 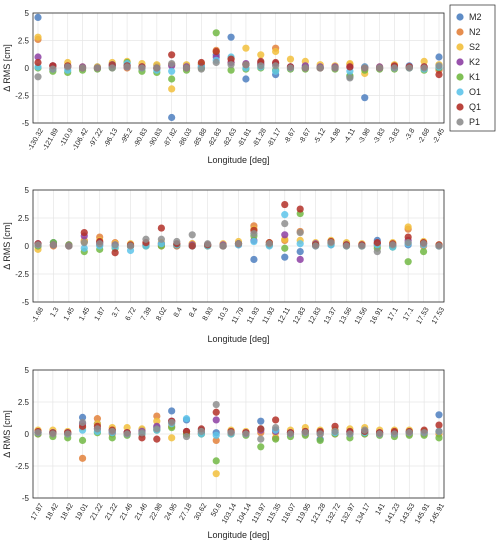 What do you see at coordinates (394, 135) in the screenshot?
I see `x-tick-label: -3.83` at bounding box center [394, 135].